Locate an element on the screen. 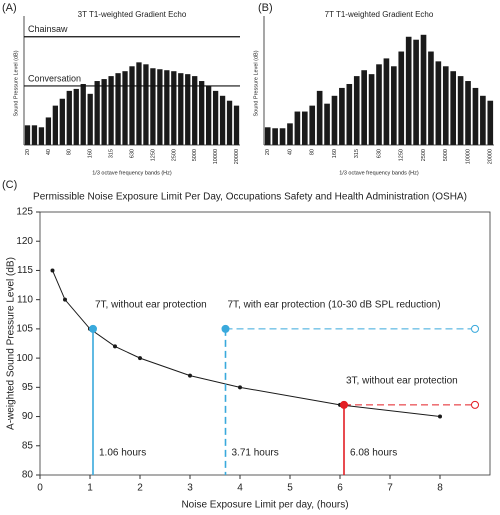 The image size is (500, 515). hours-label: 1.06 hours is located at coordinates (122, 453).